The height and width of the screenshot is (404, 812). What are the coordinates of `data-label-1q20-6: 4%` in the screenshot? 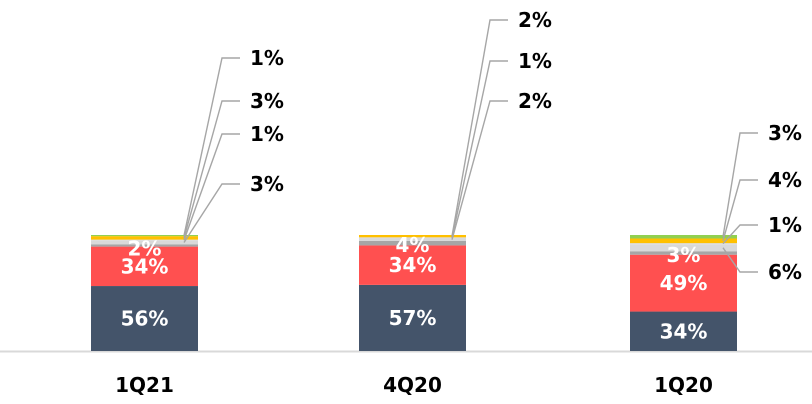 It's located at (785, 180).